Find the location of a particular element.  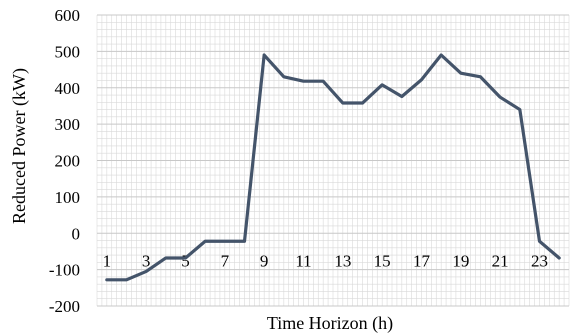

y-tick-labels: -200 -100 0 100 200 300 400 500 600 is located at coordinates (64, 161).